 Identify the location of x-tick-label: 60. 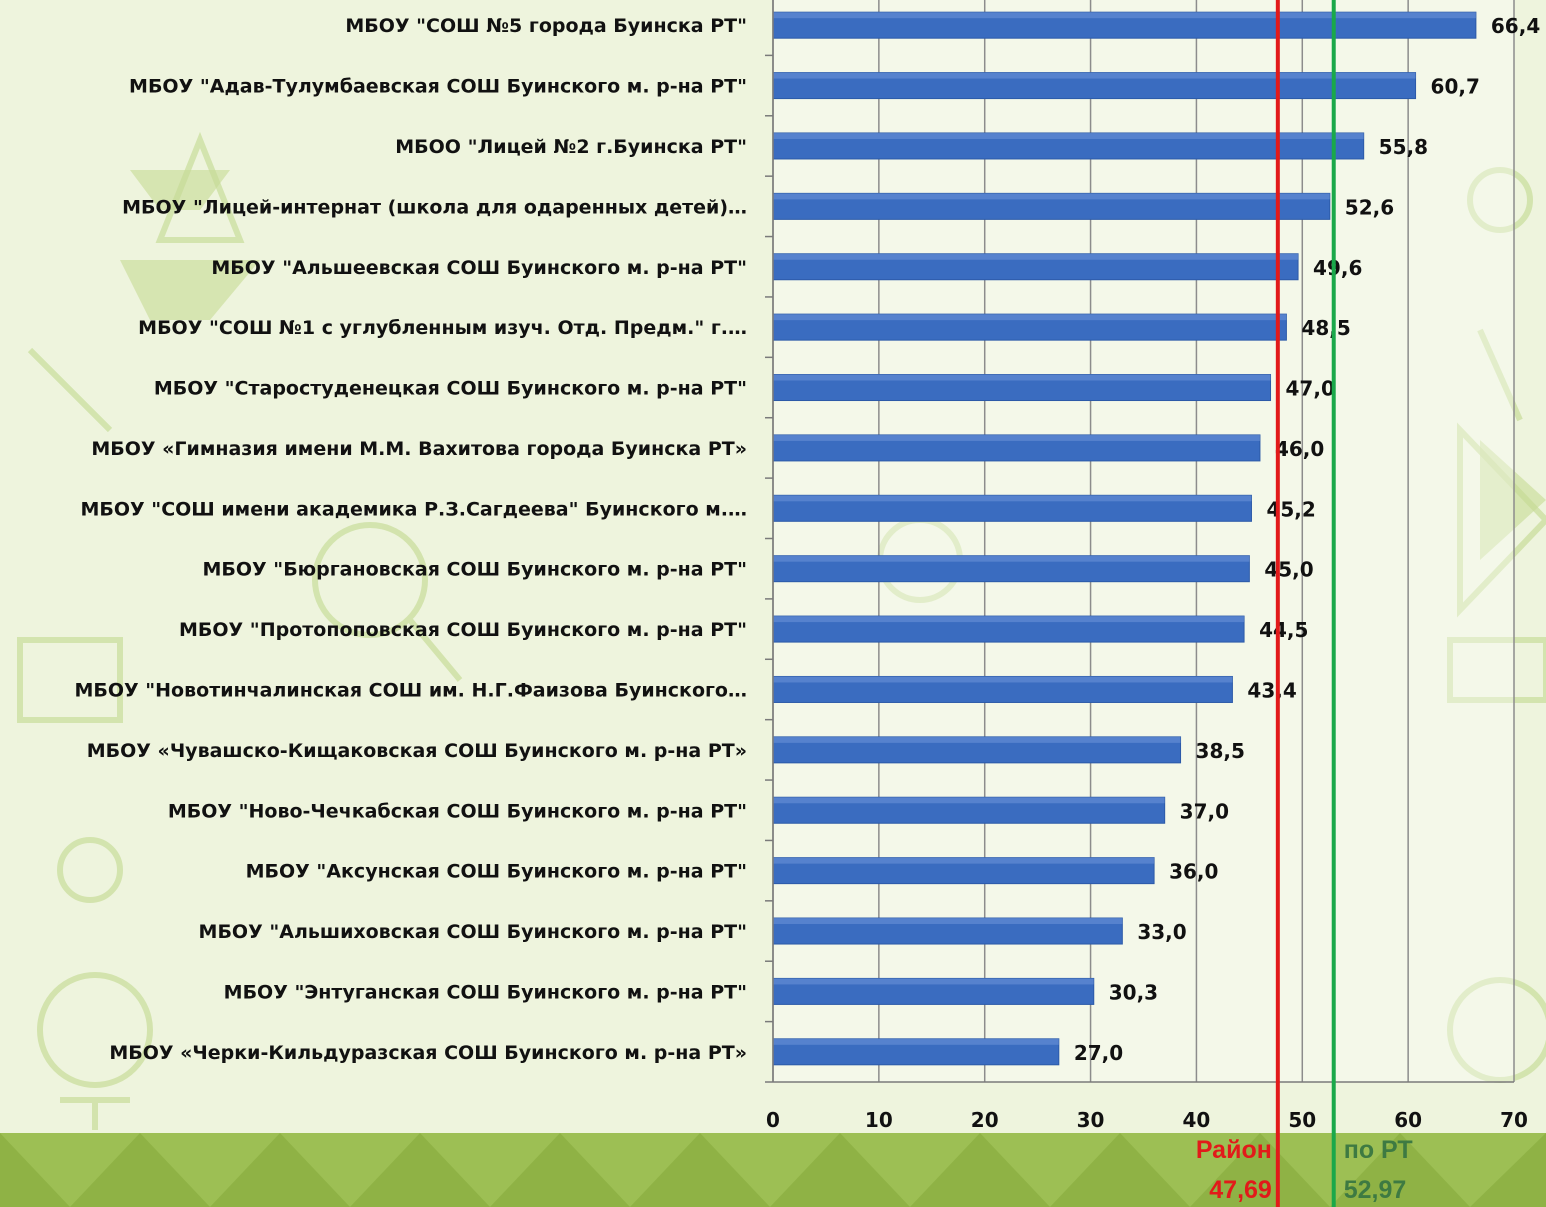
(1408, 1120).